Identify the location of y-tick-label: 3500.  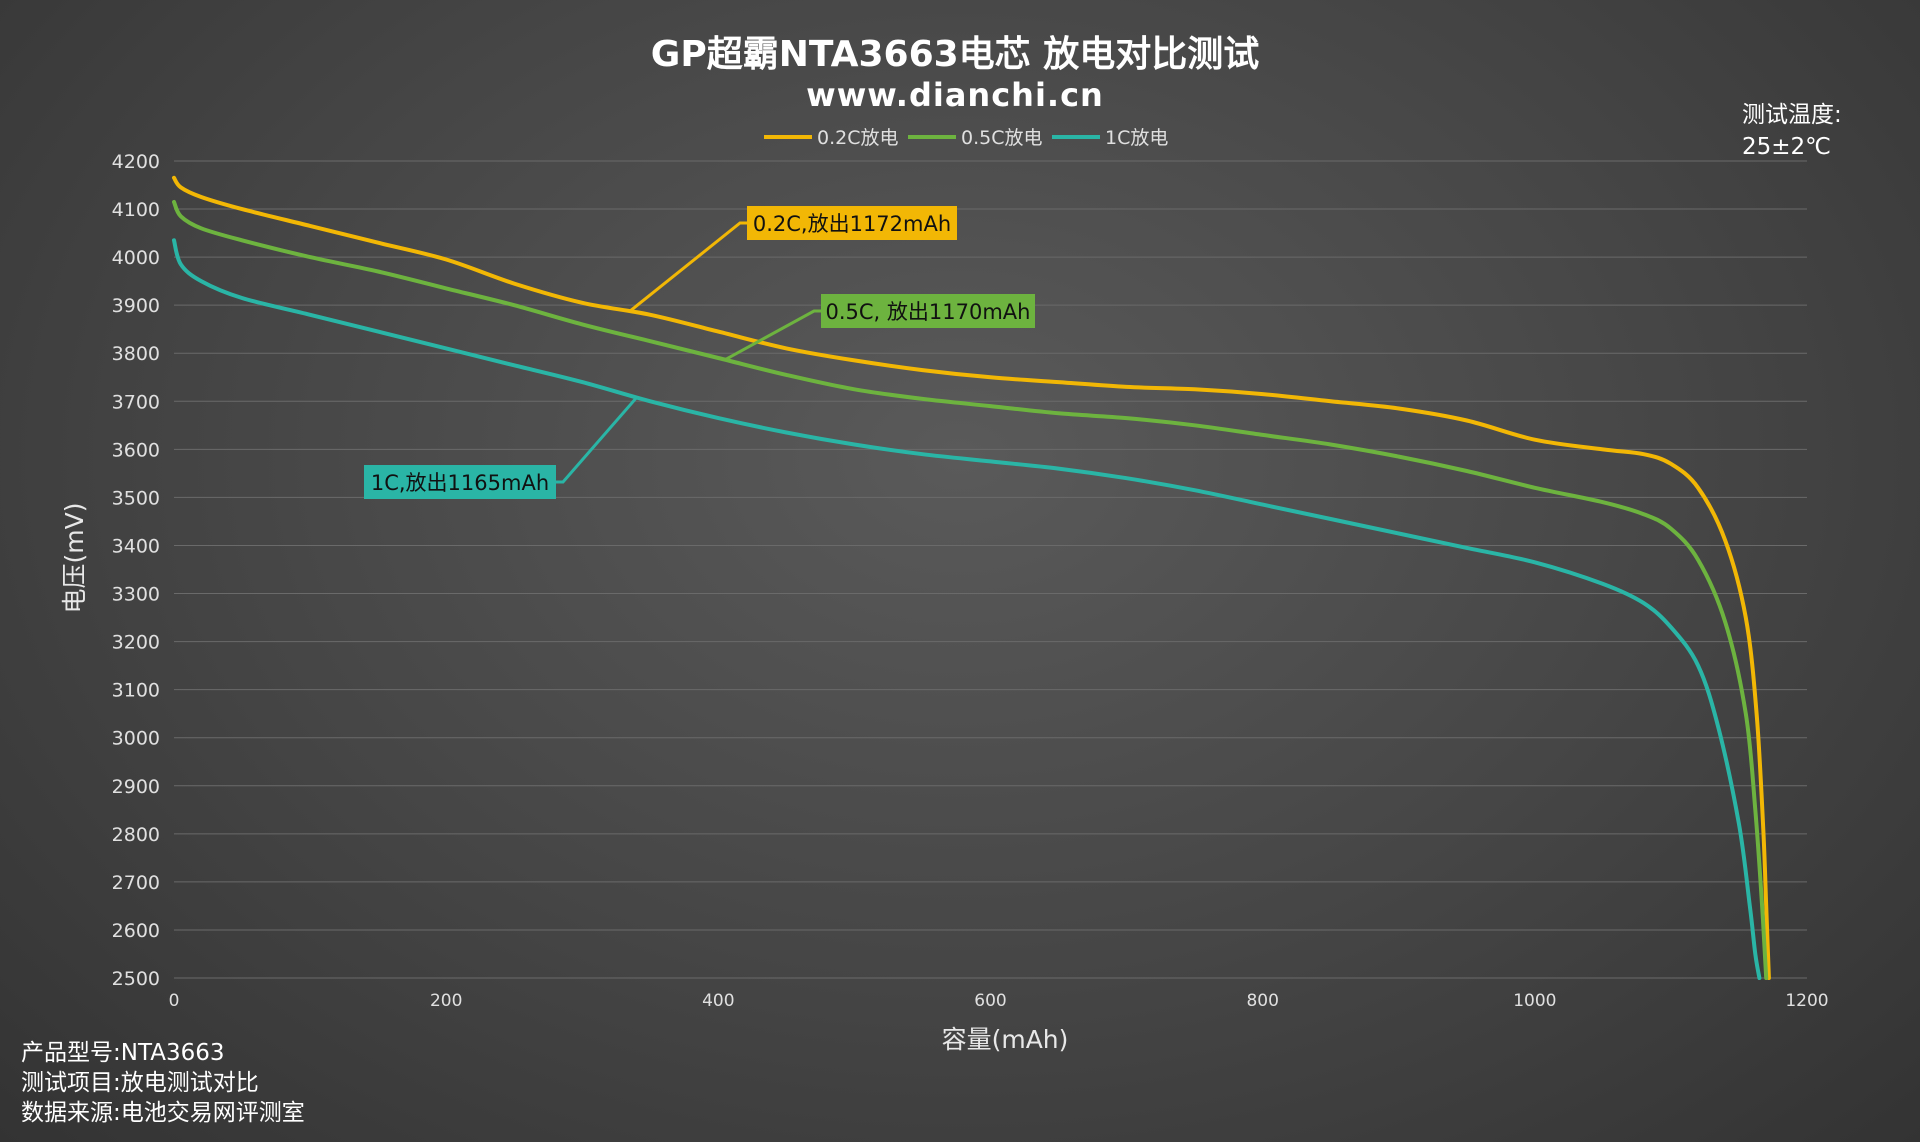
(136, 498).